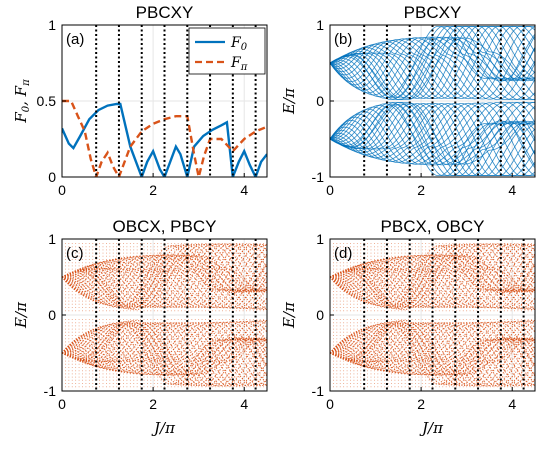 The image size is (550, 451). I want to click on panel-b-ylabel: E/π, so click(289, 101).